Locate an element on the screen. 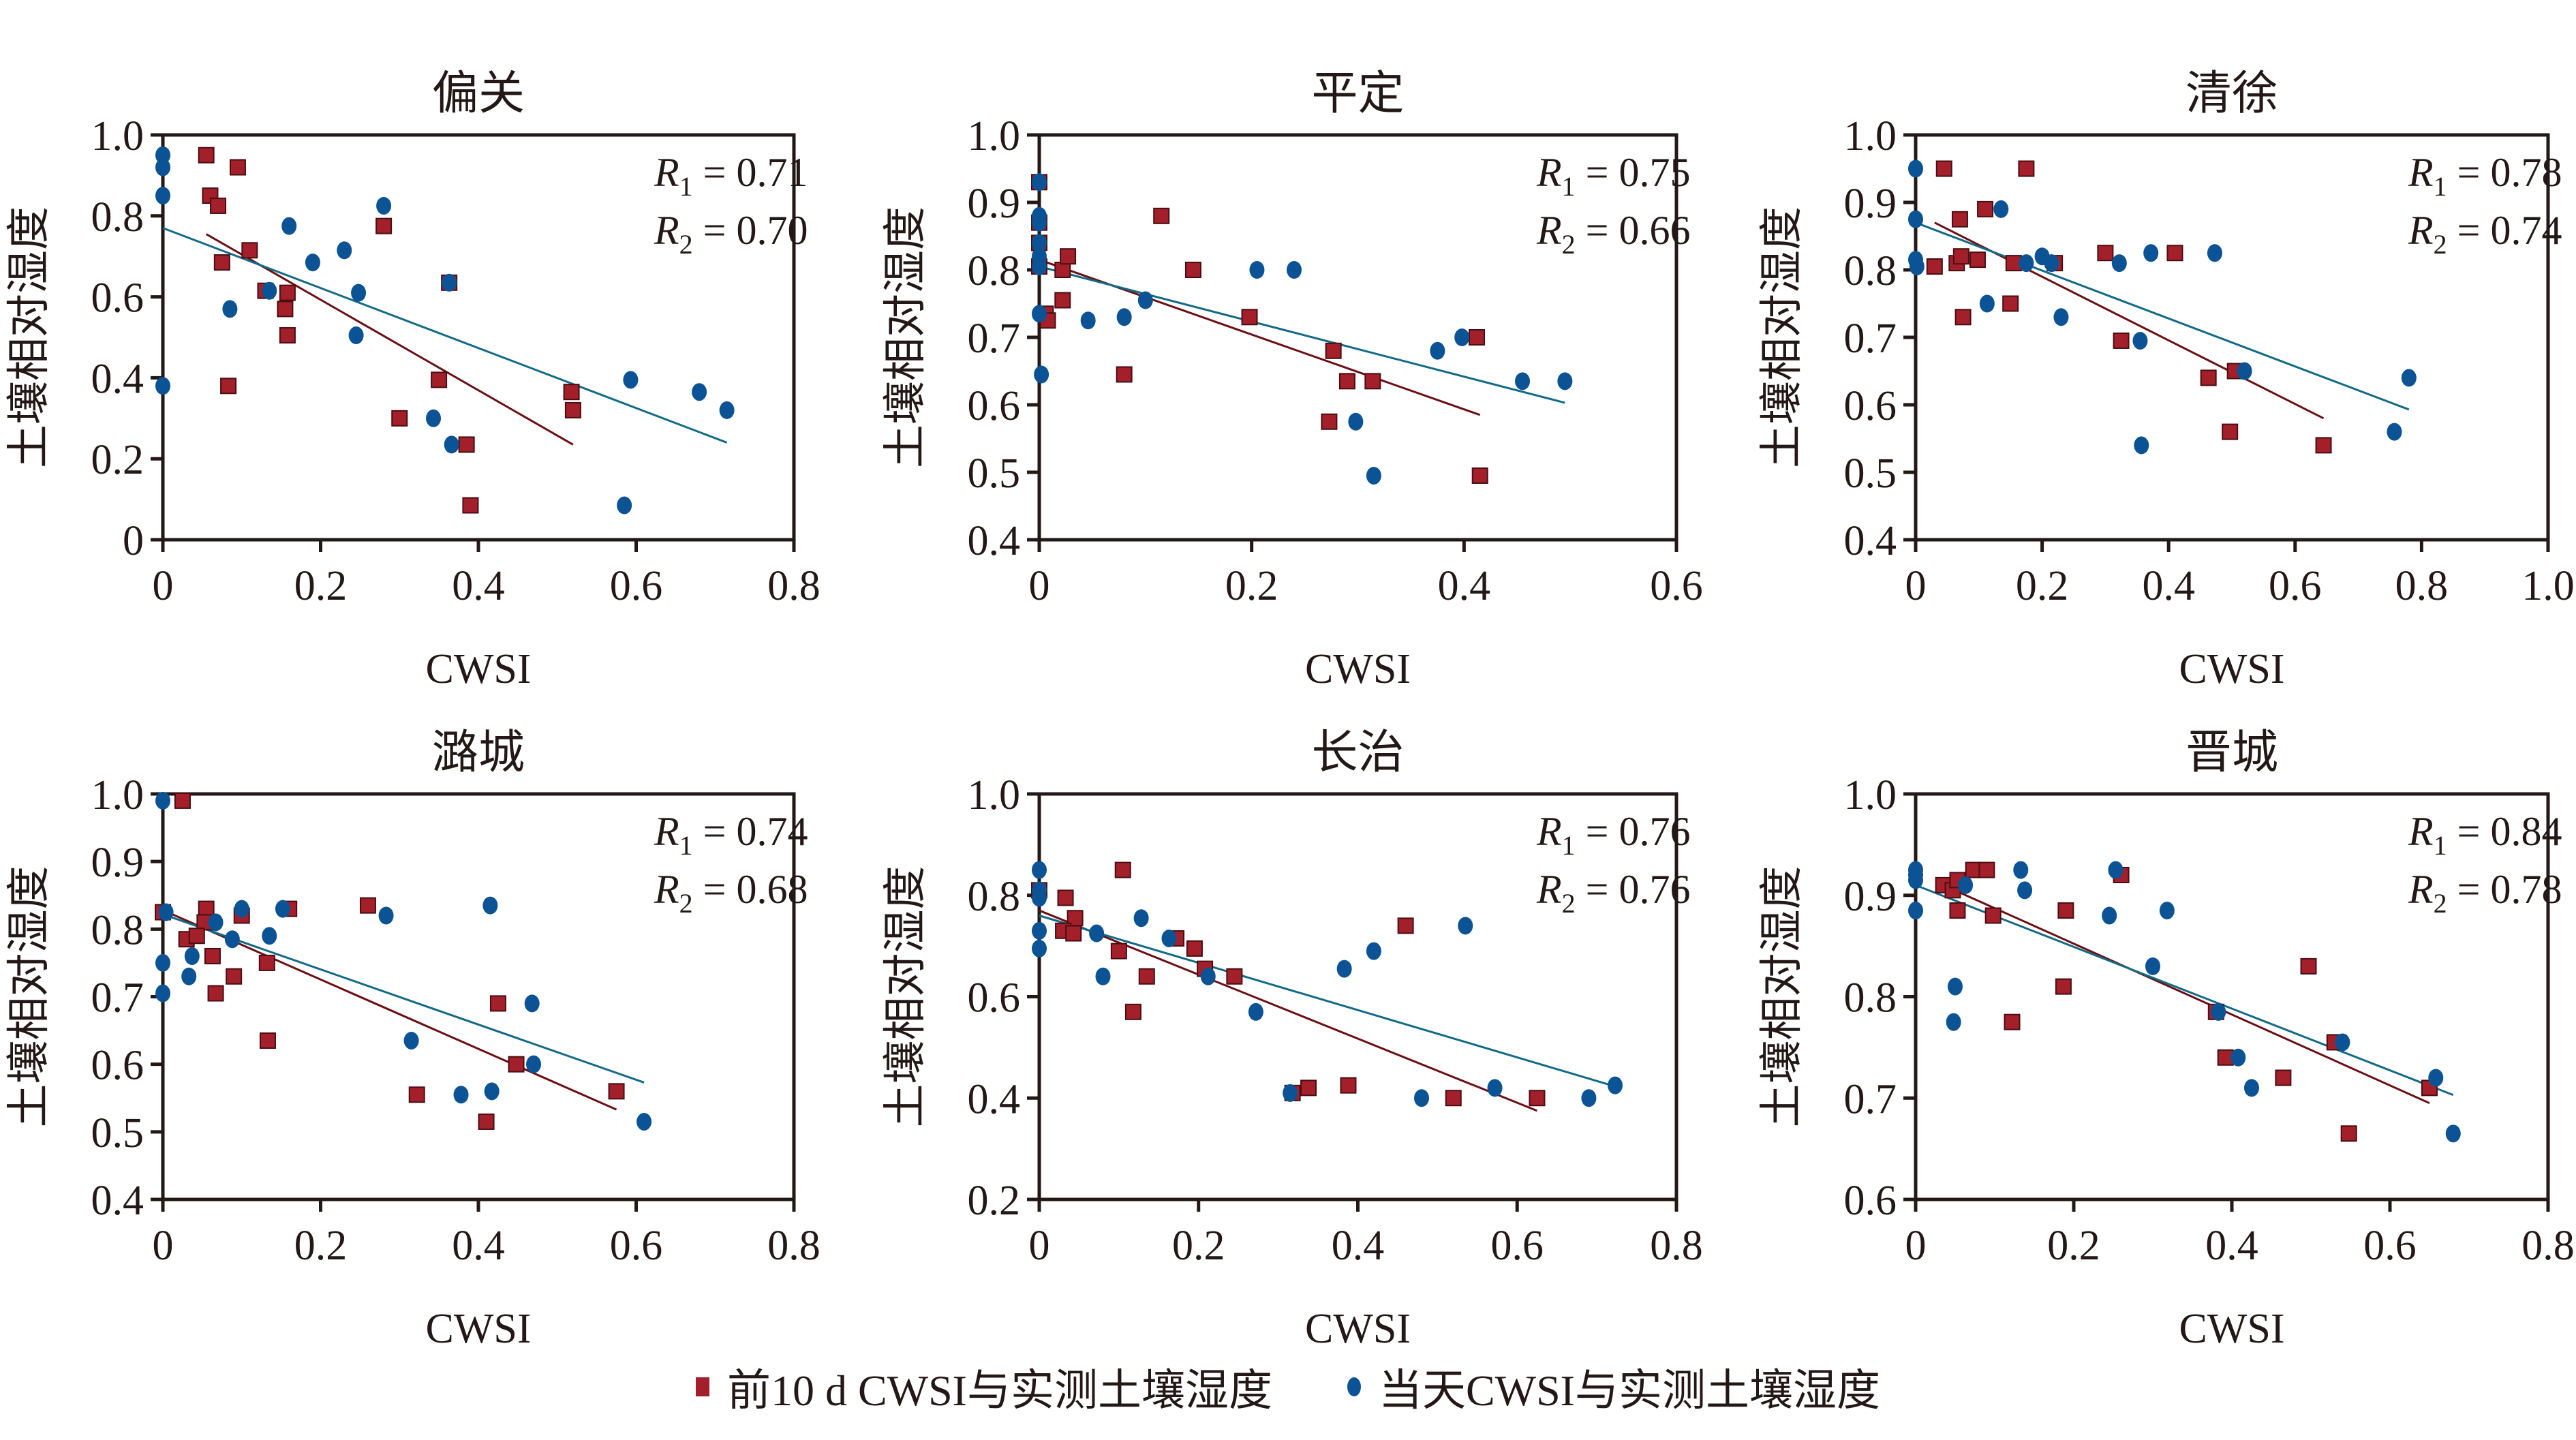 This screenshot has height=1440, width=2576. legend-item-today: 当天CWSI与实测土壤湿度 is located at coordinates (1613, 1386).